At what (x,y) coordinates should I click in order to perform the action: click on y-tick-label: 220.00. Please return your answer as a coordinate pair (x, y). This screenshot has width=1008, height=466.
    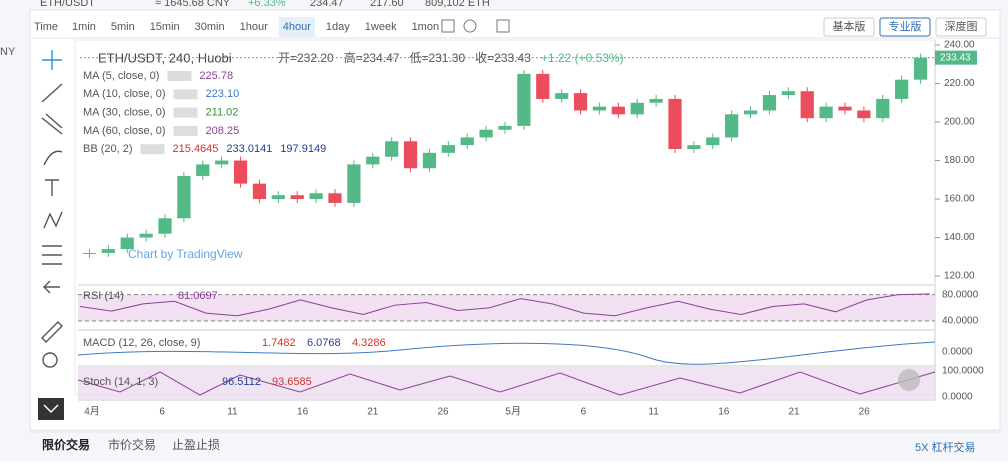
    Looking at the image, I should click on (959, 83).